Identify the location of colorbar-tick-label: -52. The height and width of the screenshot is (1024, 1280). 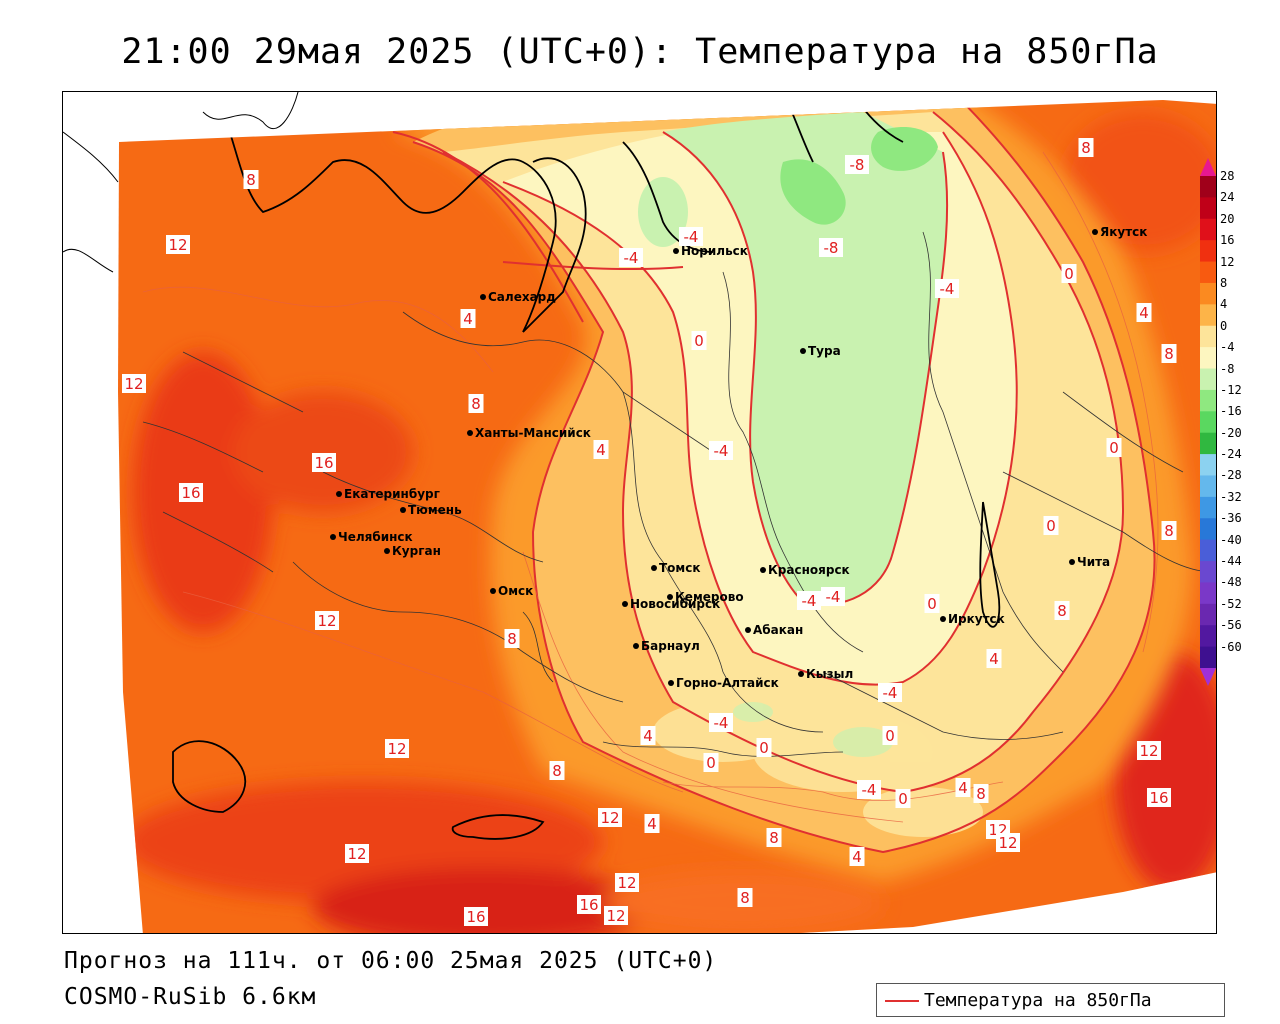
(1231, 603).